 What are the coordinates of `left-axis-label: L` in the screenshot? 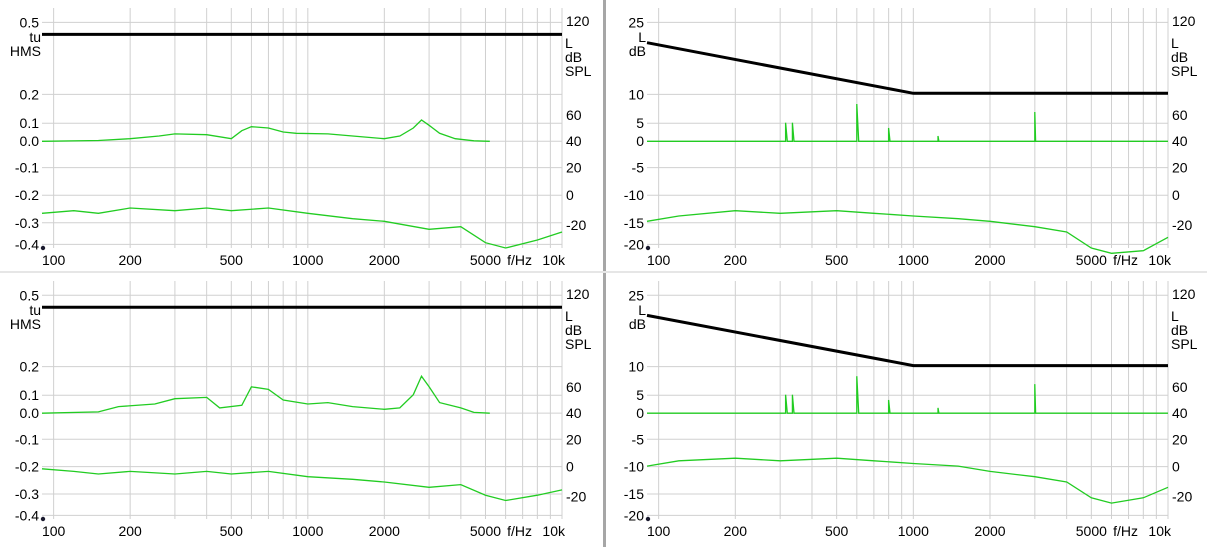 It's located at (642, 37).